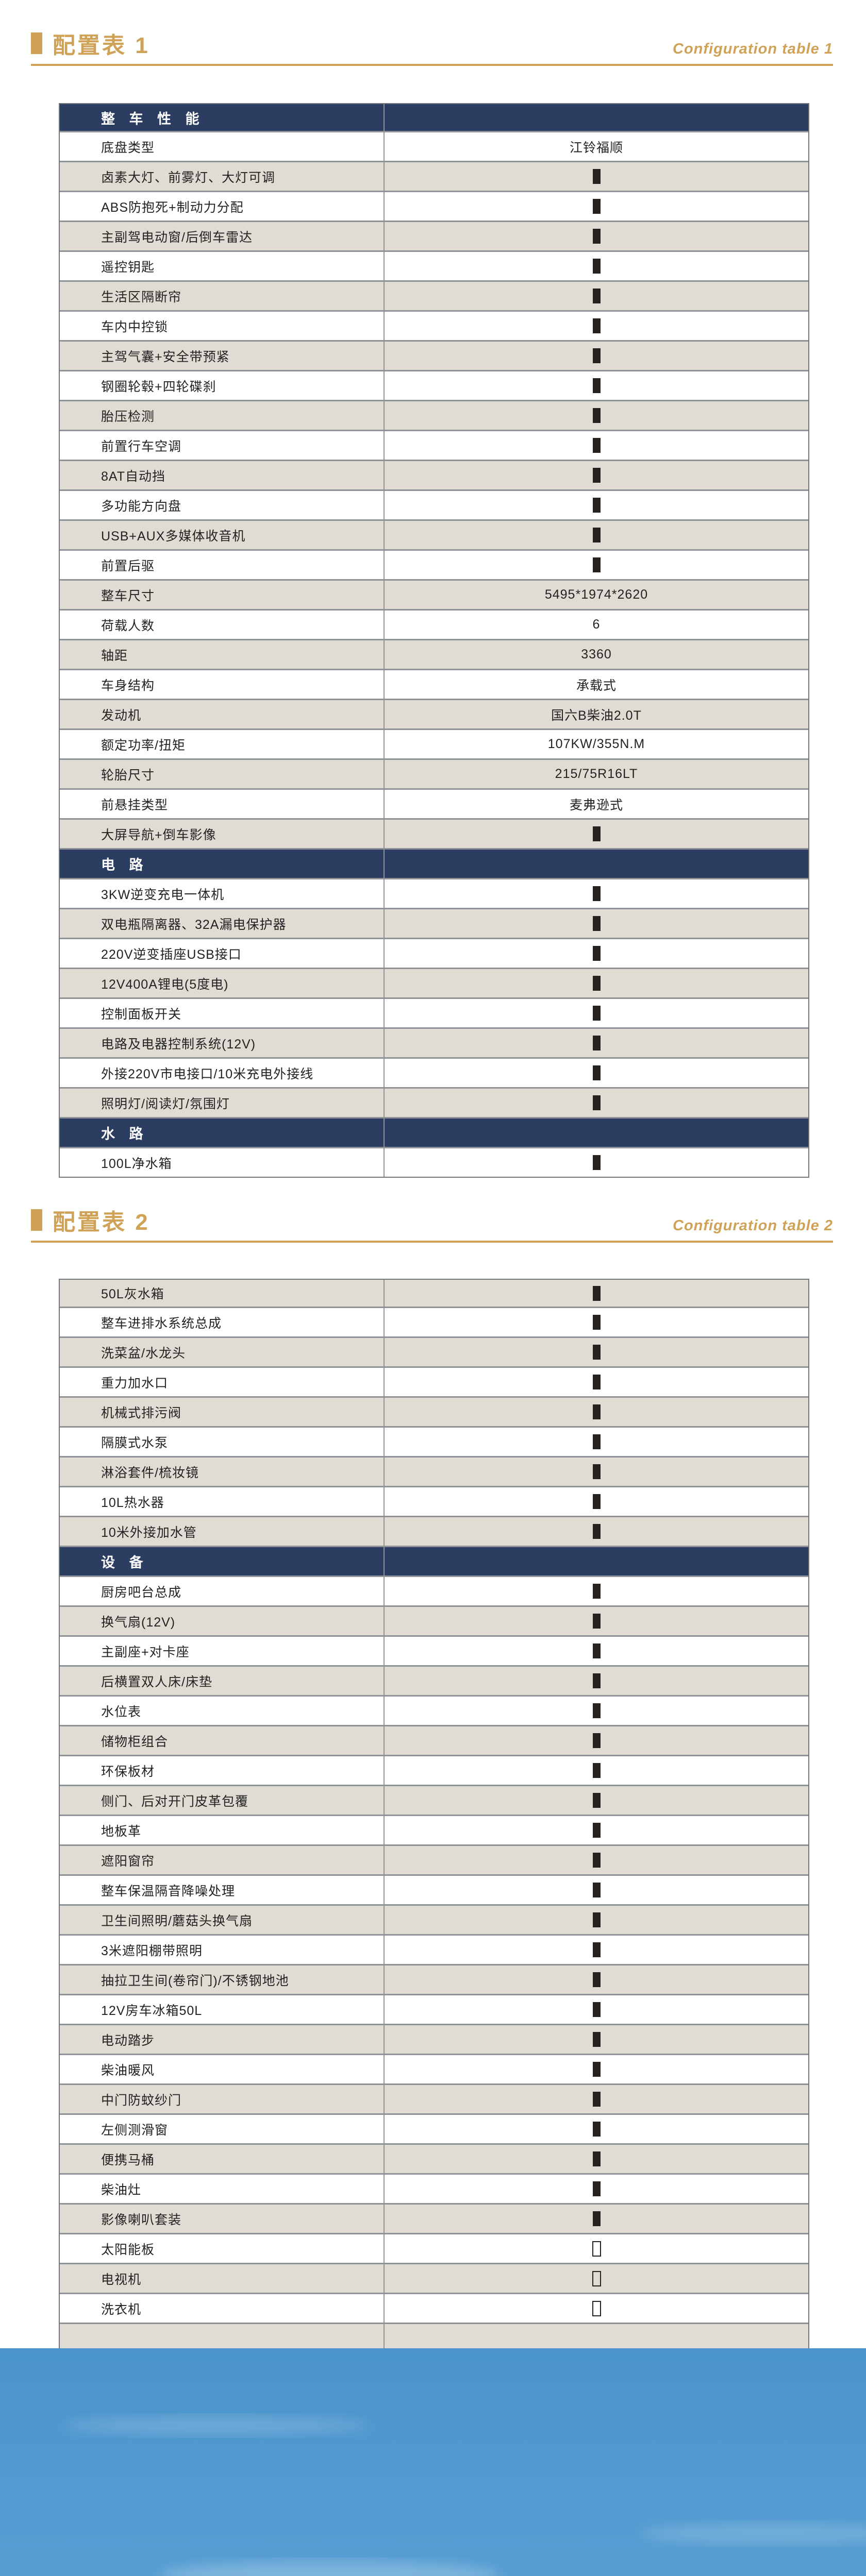 This screenshot has width=866, height=2576. Describe the element at coordinates (222, 2069) in the screenshot. I see `spec-label: 柴油暖风` at that location.